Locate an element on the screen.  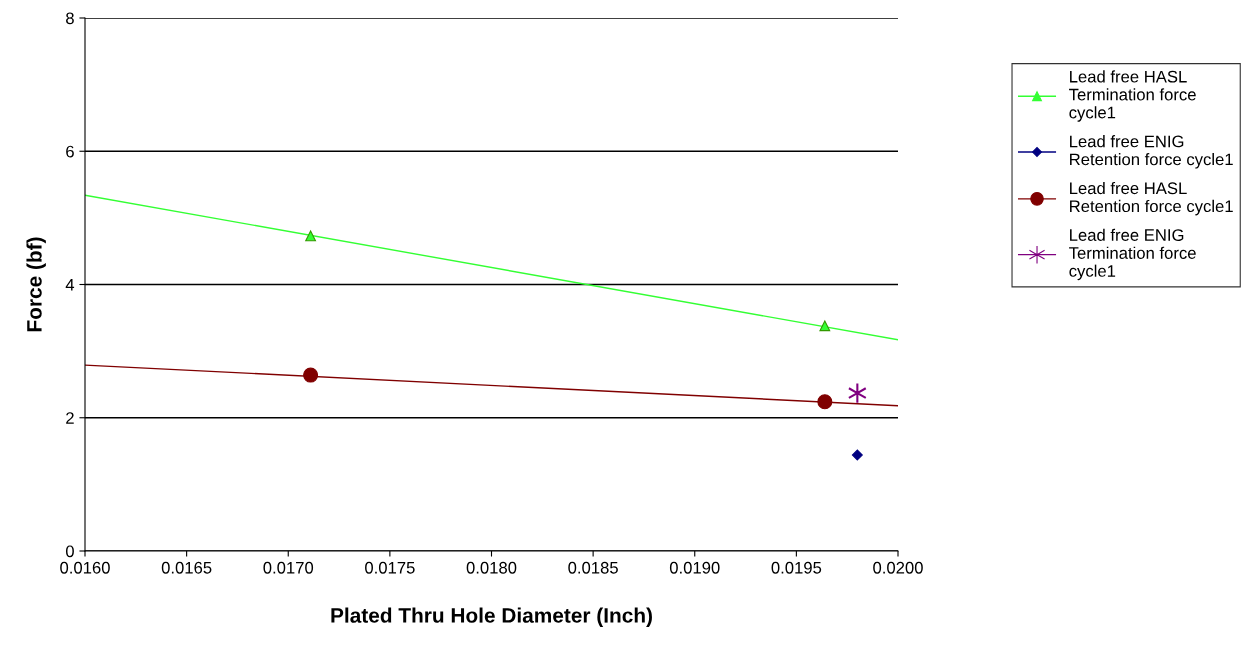
x-axis-title: Plated Thru Hole Diameter (Inch) is located at coordinates (491, 617).